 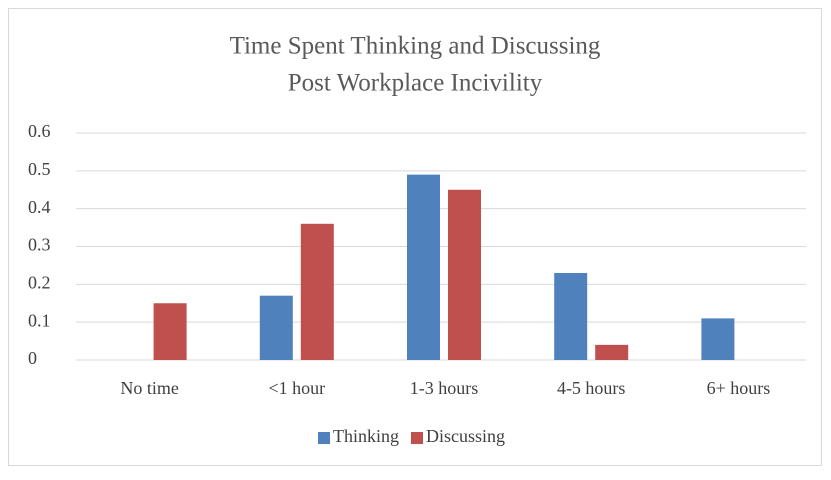 What do you see at coordinates (415, 83) in the screenshot?
I see `chart-title: Post Workplace Incivility` at bounding box center [415, 83].